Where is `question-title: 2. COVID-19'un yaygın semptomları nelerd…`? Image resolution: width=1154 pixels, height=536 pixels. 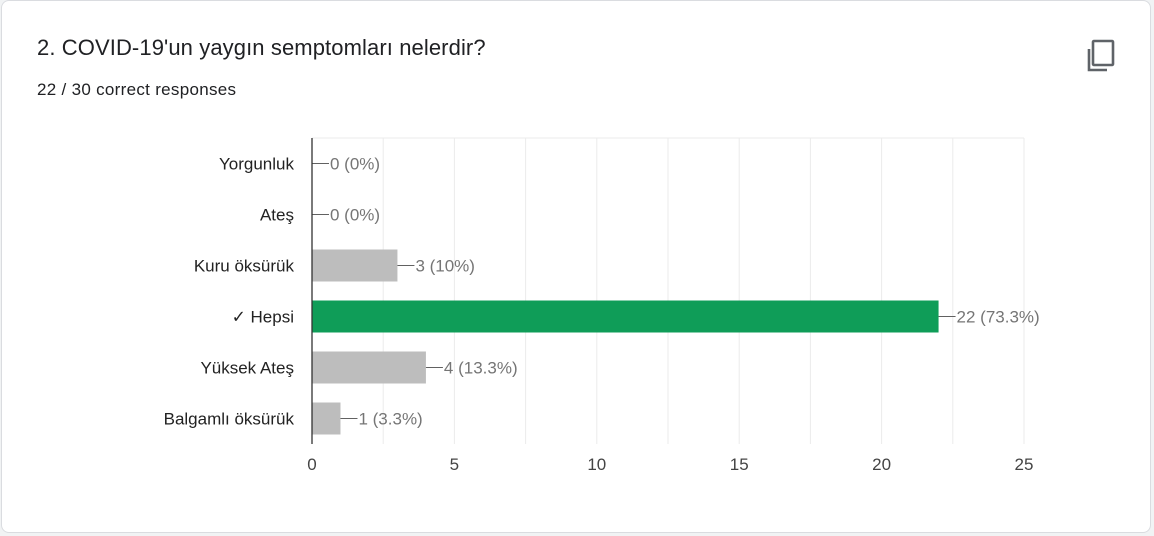
question-title: 2. COVID-19'un yaygın semptomları nelerd… is located at coordinates (261, 47).